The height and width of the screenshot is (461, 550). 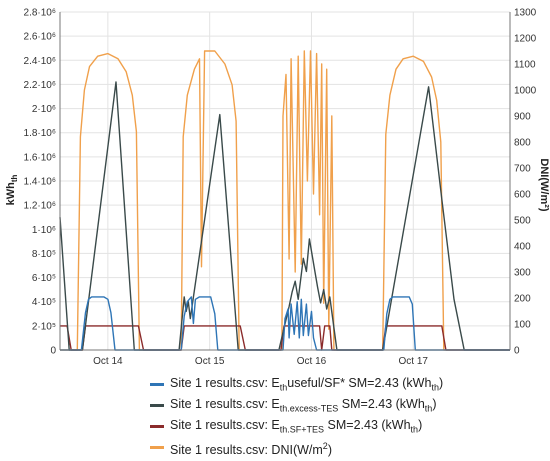 What do you see at coordinates (522, 221) in the screenshot?
I see `y-right-tick-label: 500` at bounding box center [522, 221].